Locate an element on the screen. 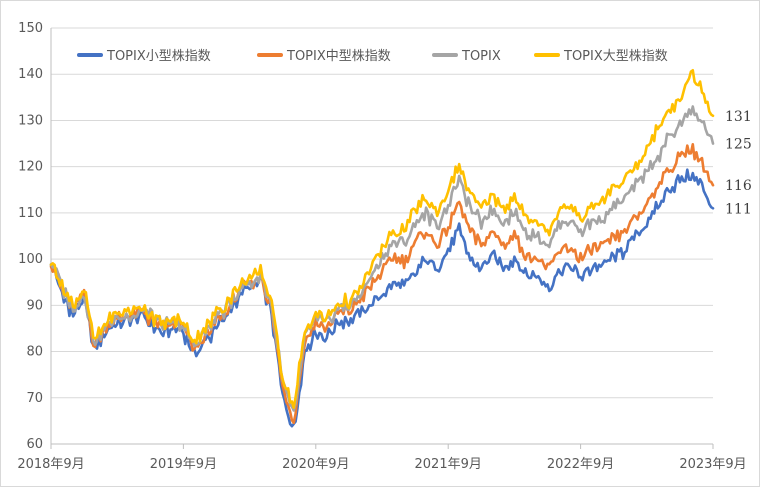 This screenshot has width=760, height=487. end-labels: 111 116 125 131 is located at coordinates (738, 163).